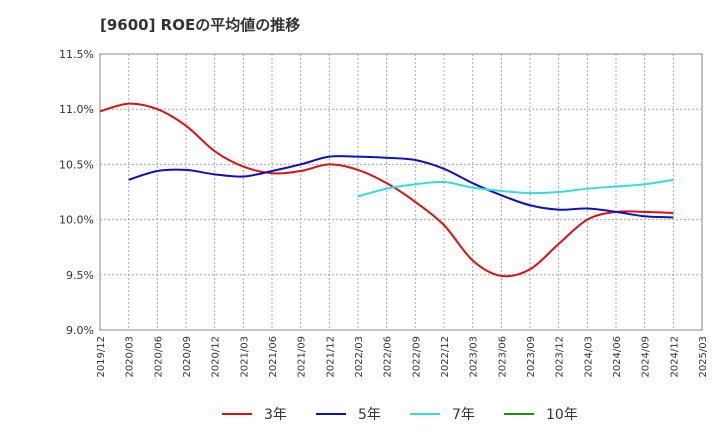 The image size is (720, 440). I want to click on x-tick-label: 2020/06, so click(158, 357).